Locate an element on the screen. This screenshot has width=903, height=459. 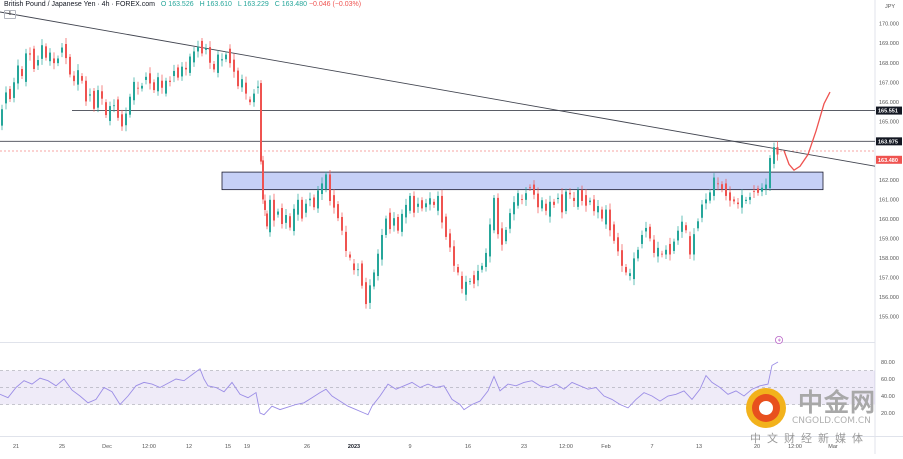
time-tick-8: 2023 is located at coordinates (354, 447).